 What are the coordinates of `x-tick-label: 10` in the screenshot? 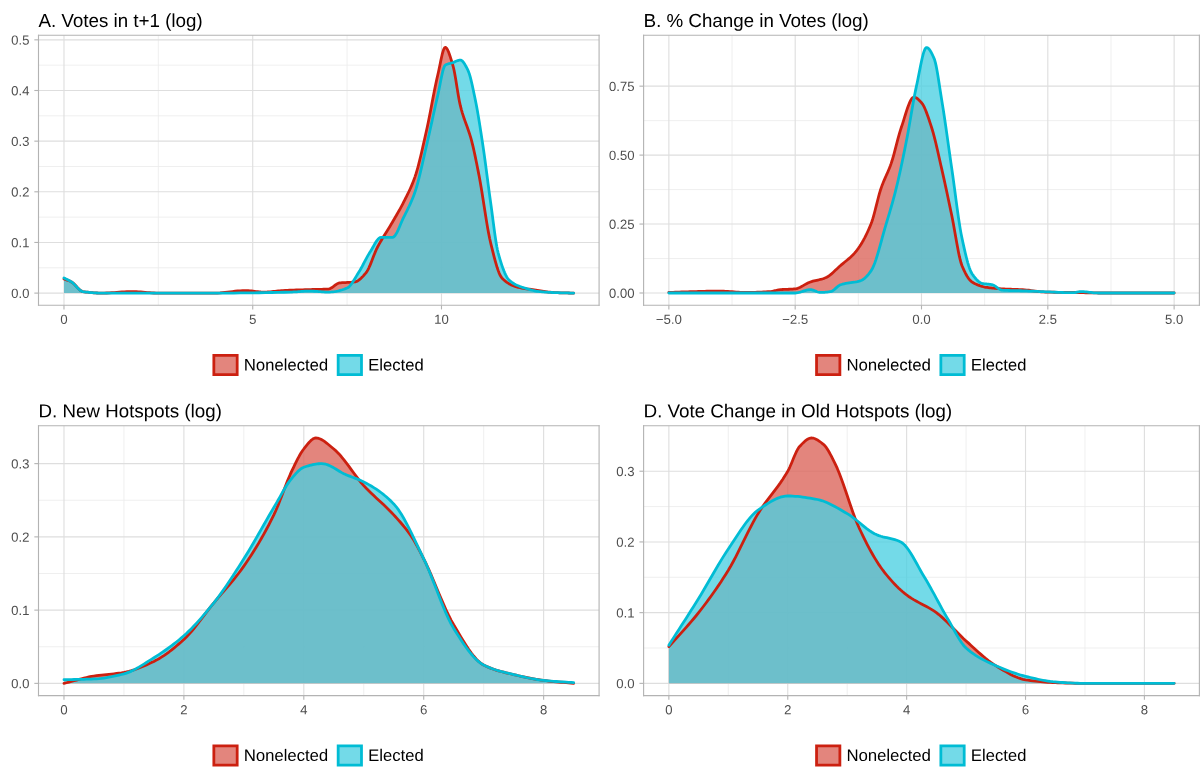 It's located at (442, 319).